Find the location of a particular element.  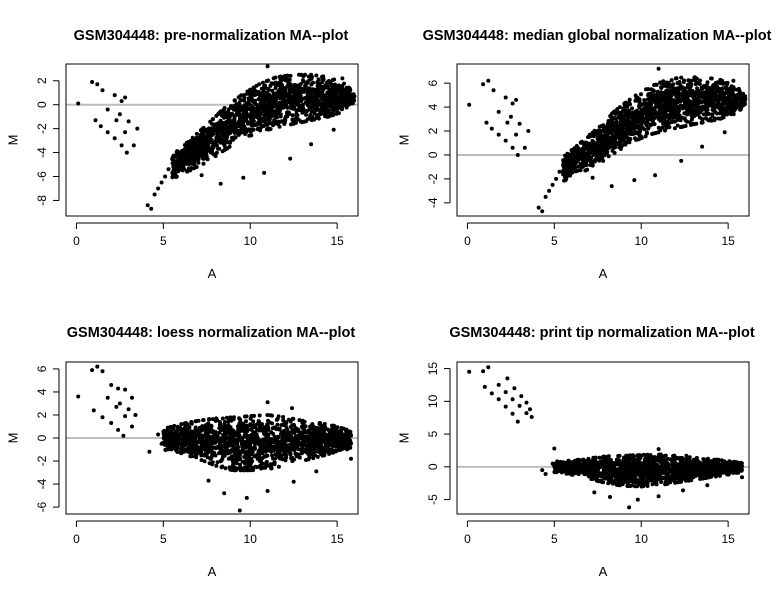

ma-plot-3-y-label: M is located at coordinates (13, 438).